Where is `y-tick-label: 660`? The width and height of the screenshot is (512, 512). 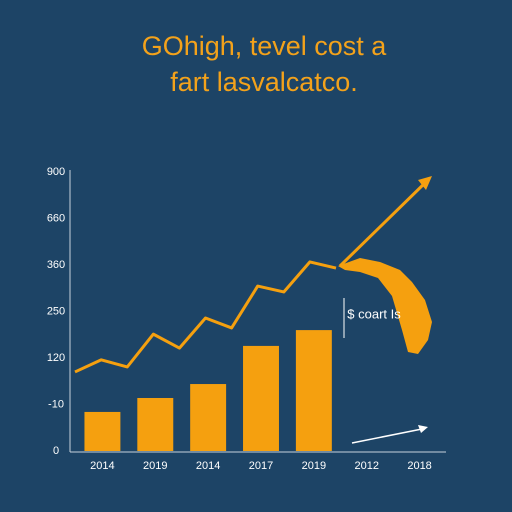 y-tick-label: 660 is located at coordinates (56, 218).